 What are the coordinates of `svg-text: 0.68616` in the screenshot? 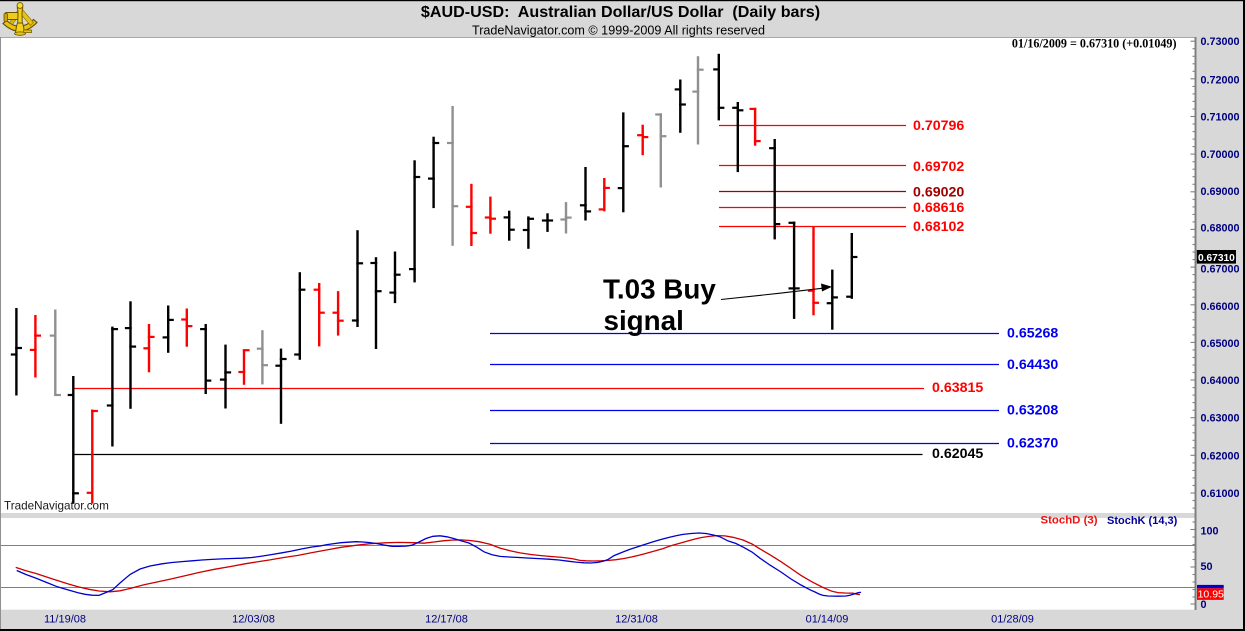 It's located at (938, 208).